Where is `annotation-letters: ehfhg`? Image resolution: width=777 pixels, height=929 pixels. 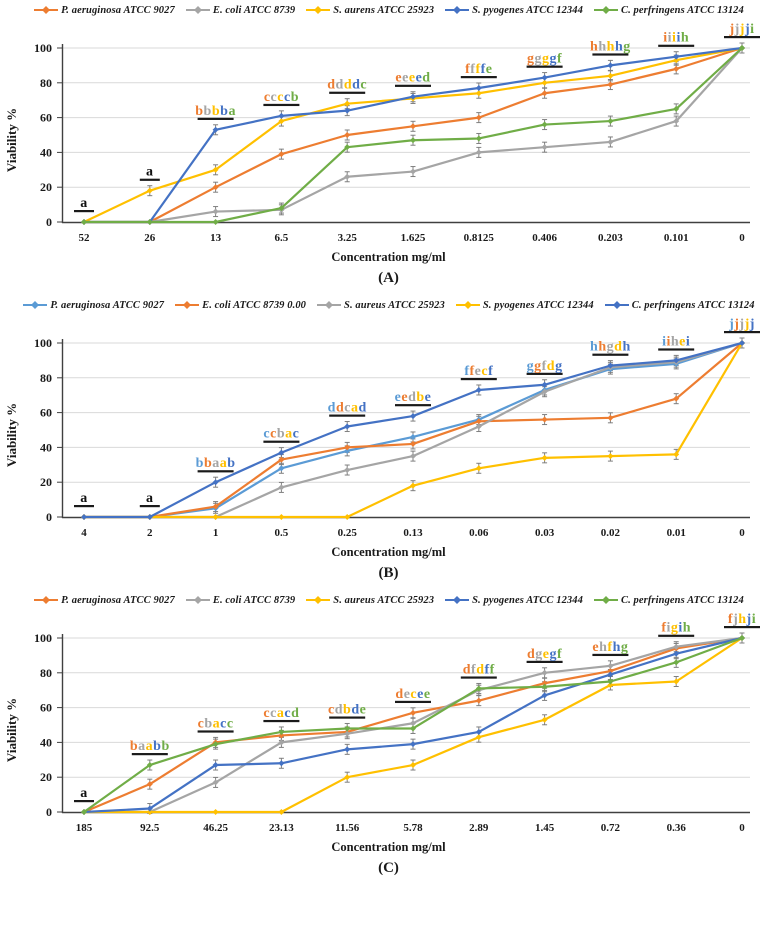 annotation-letters: ehfhg is located at coordinates (610, 647).